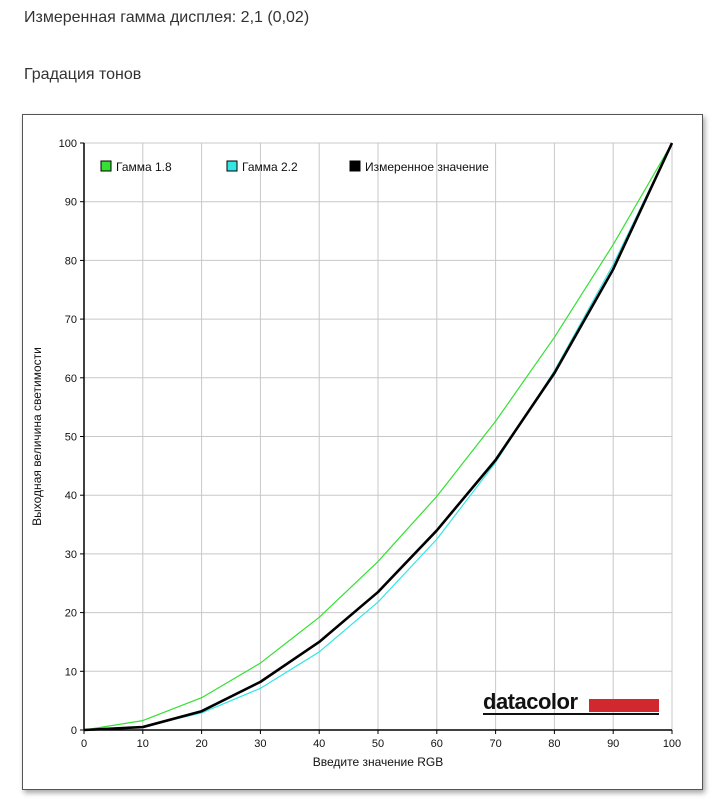 The image size is (715, 808). What do you see at coordinates (71, 496) in the screenshot?
I see `y-tick-label: 40` at bounding box center [71, 496].